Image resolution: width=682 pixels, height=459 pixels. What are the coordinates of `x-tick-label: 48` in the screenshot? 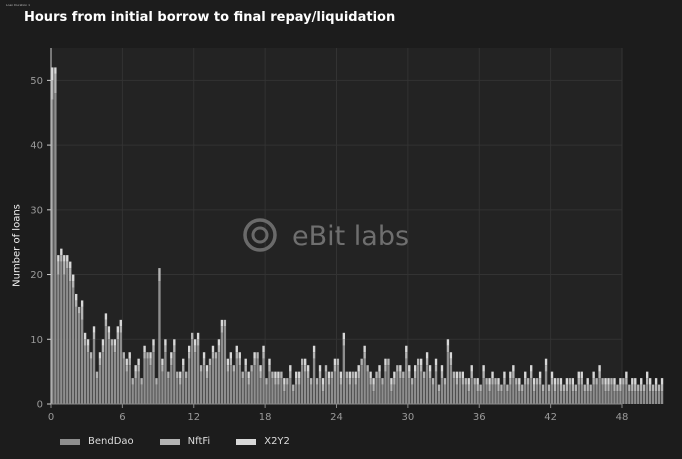 It's located at (622, 417).